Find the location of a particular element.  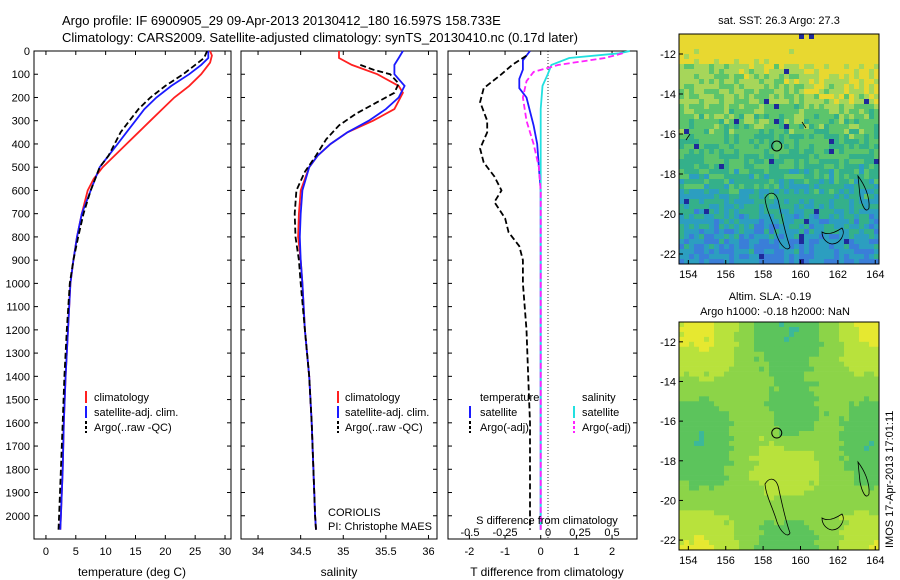

temperature-x-label: temperature (deg C) is located at coordinates (132, 572).